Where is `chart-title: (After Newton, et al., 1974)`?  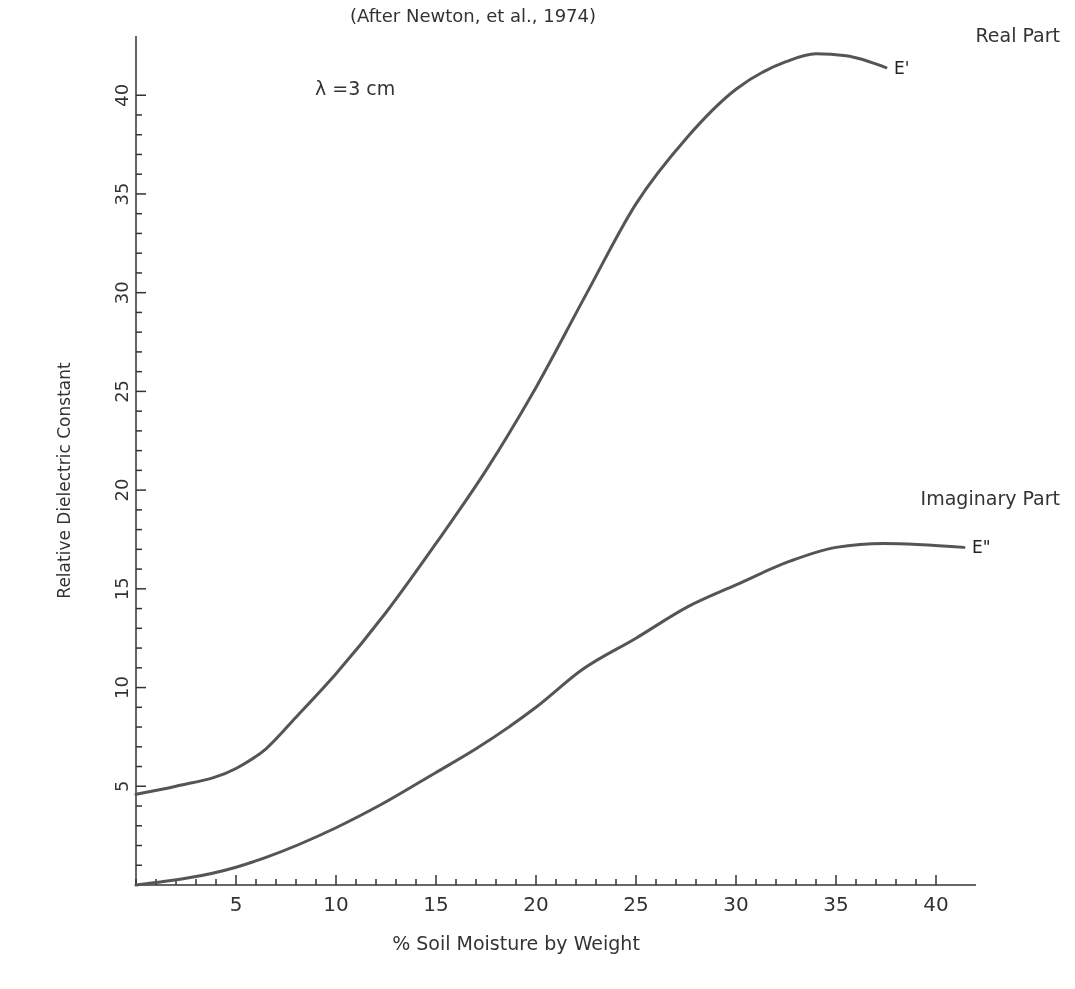 chart-title: (After Newton, et al., 1974) is located at coordinates (473, 15).